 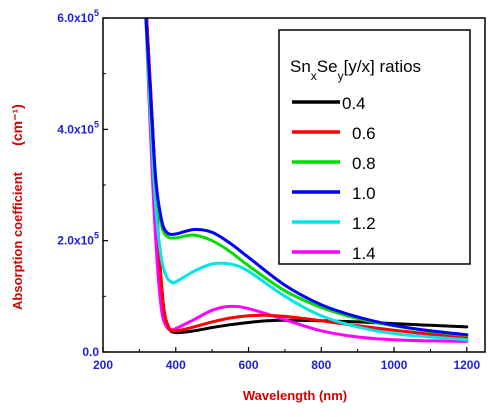 I want to click on y-tick-label: 0.0, so click(x=90, y=352).